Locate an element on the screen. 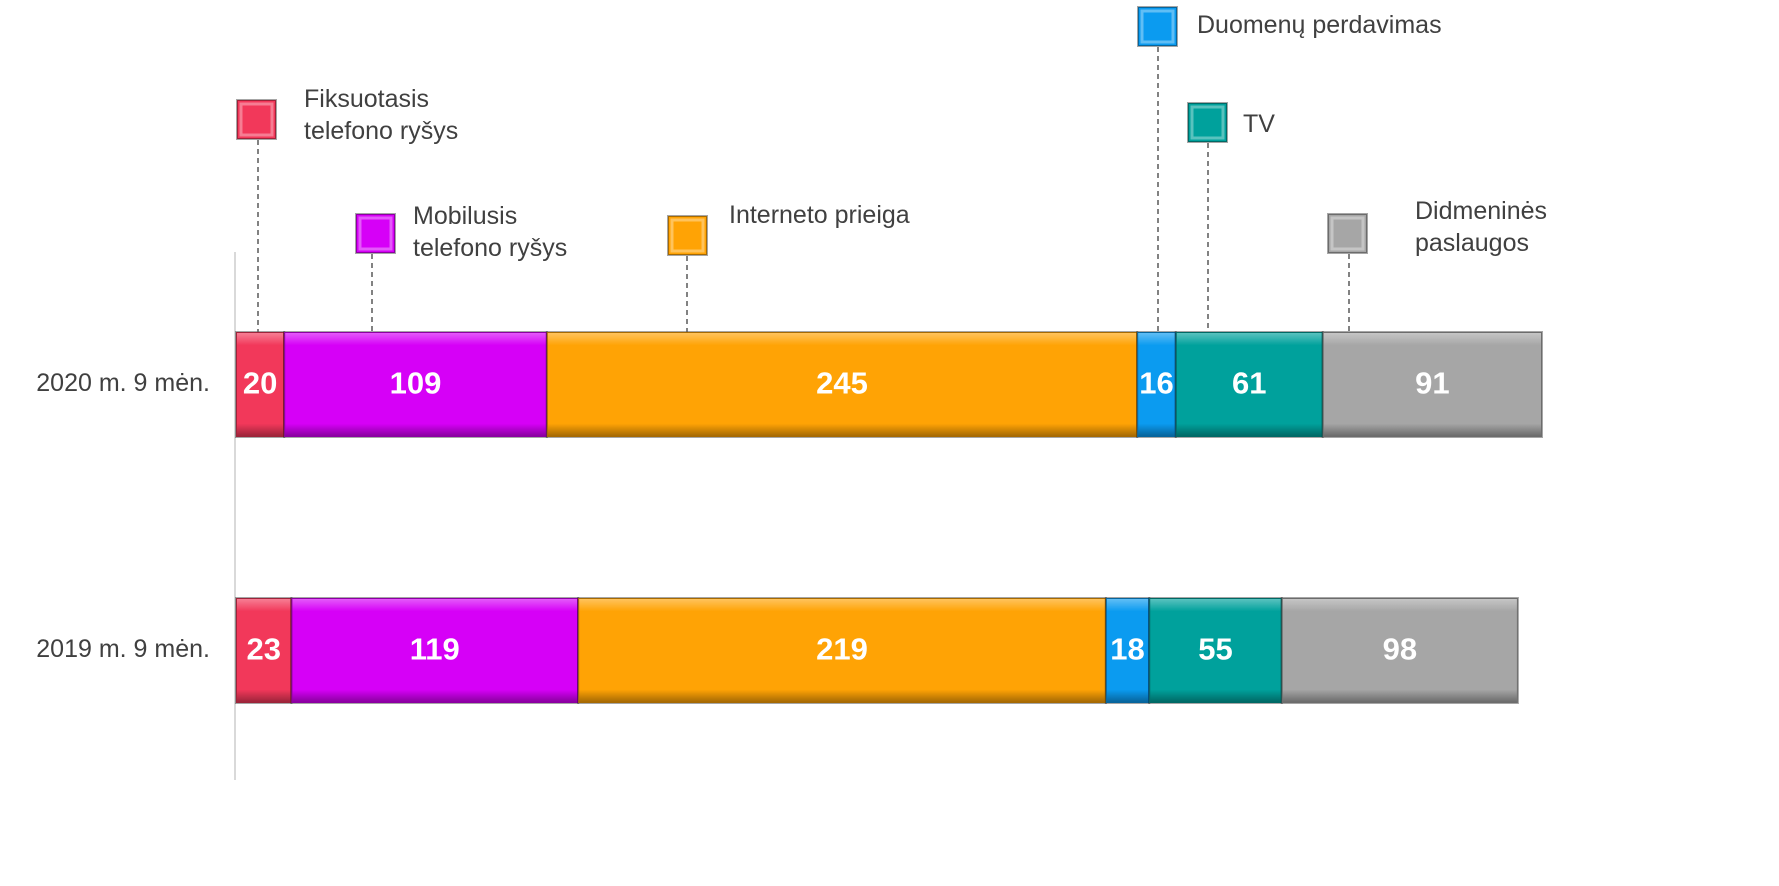 This screenshot has width=1779, height=886. data-label: 55 is located at coordinates (1215, 649).